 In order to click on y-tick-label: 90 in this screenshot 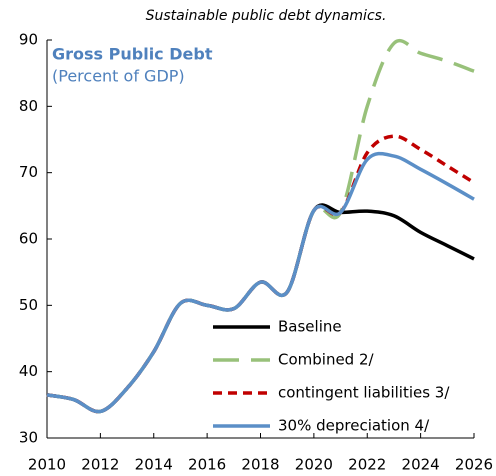, I will do `click(28, 40)`.